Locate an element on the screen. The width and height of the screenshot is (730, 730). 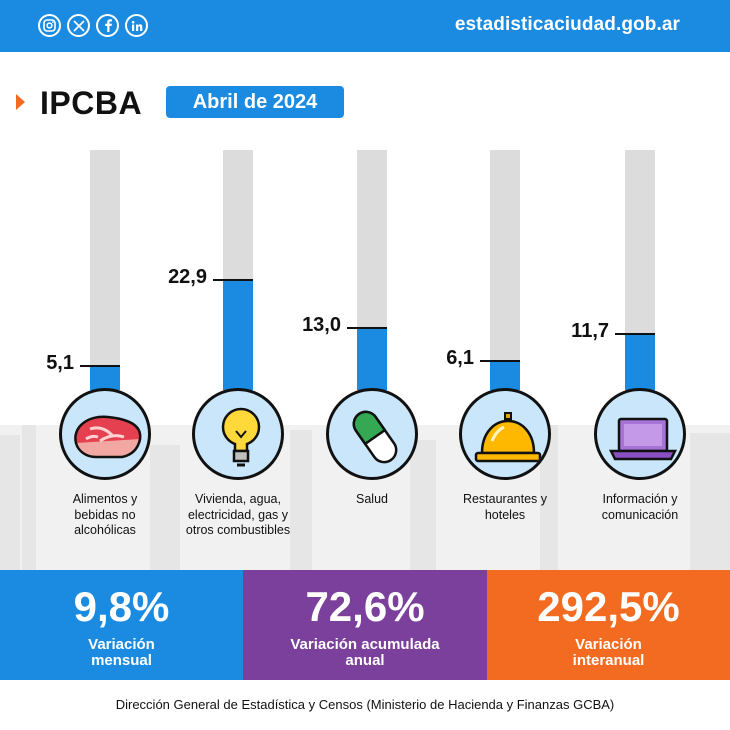
summary-box-interannual: 292,5% Variación interanual is located at coordinates (608, 625).